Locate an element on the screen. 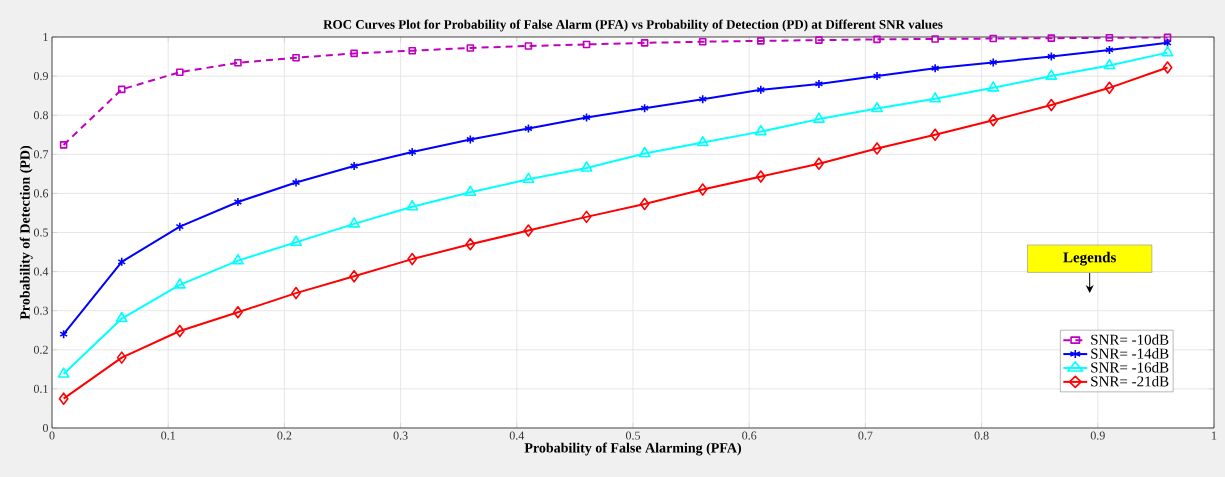 The image size is (1225, 477). x-tick-label: 0.2 is located at coordinates (284, 435).